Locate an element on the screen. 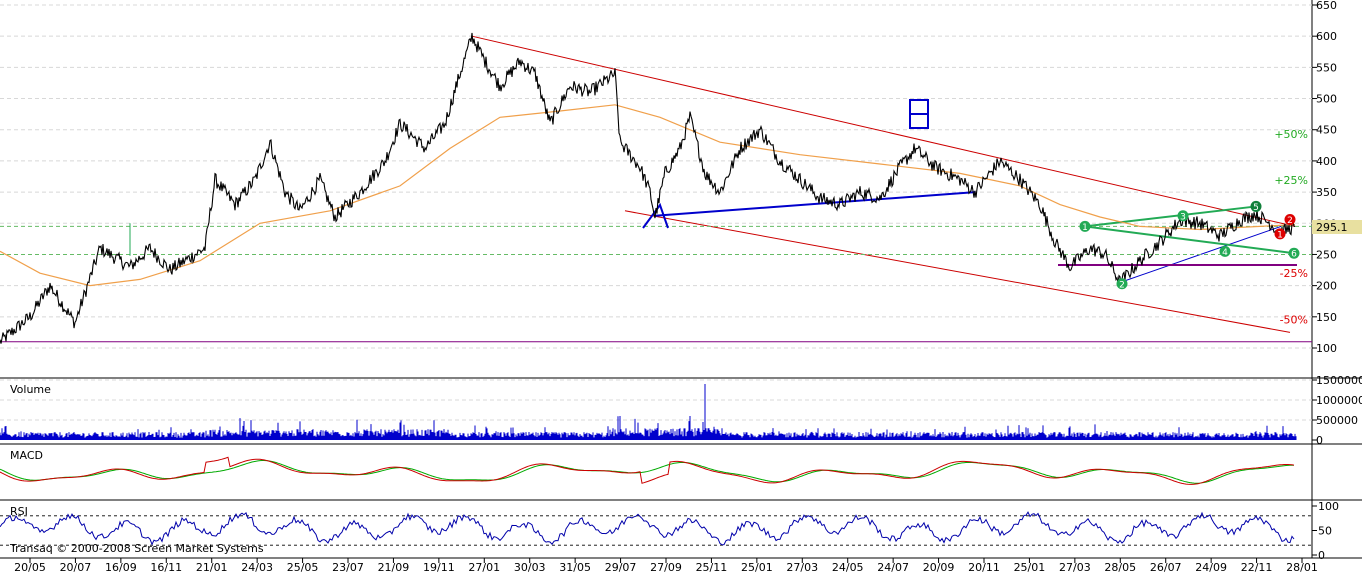  price-y-tick-label: 200 is located at coordinates (1326, 286).